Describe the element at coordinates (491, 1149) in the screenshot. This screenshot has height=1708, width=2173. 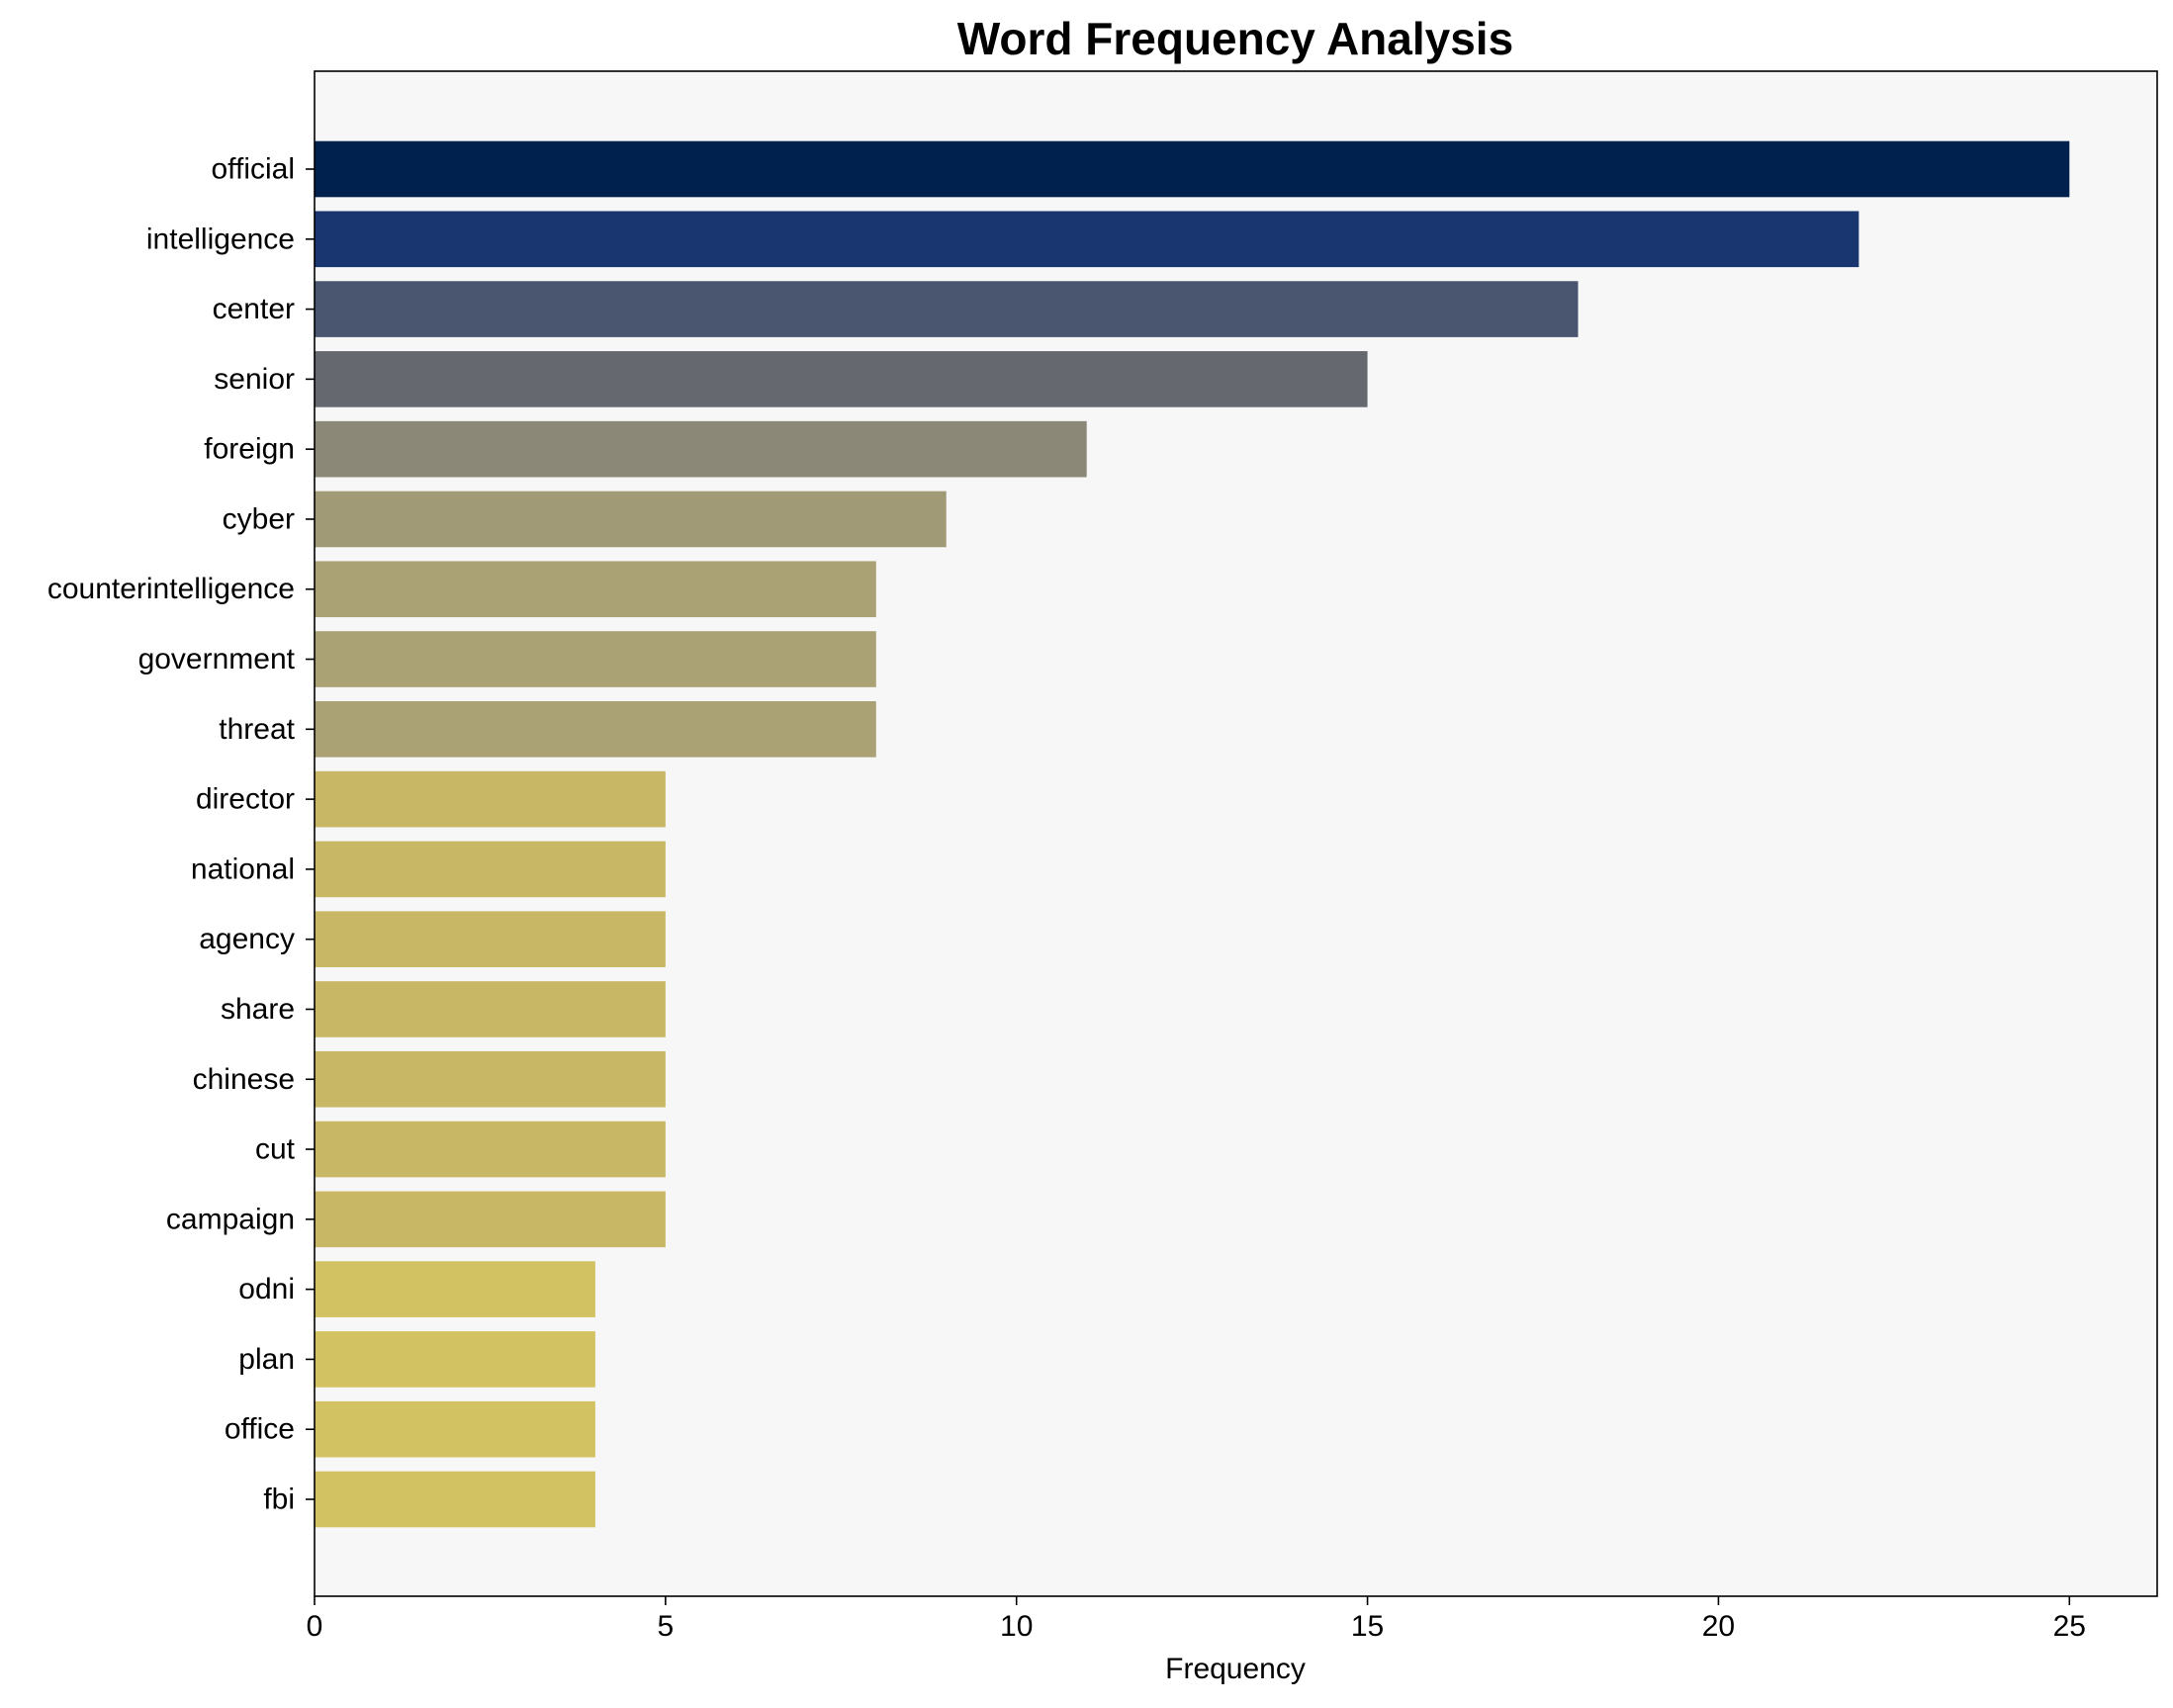
I see `bar-cut` at that location.